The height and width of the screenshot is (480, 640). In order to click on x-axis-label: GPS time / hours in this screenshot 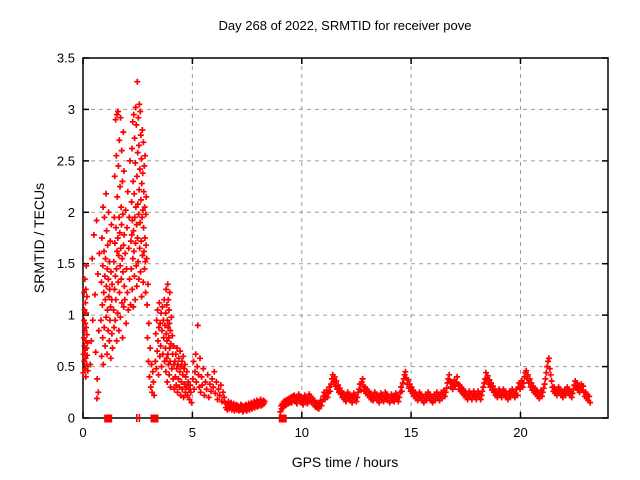, I will do `click(345, 462)`.